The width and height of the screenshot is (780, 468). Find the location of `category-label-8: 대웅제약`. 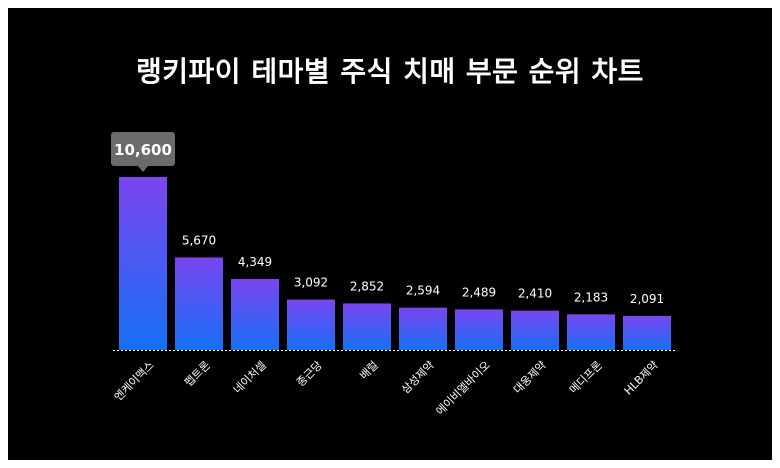

category-label-8: 대웅제약 is located at coordinates (529, 377).